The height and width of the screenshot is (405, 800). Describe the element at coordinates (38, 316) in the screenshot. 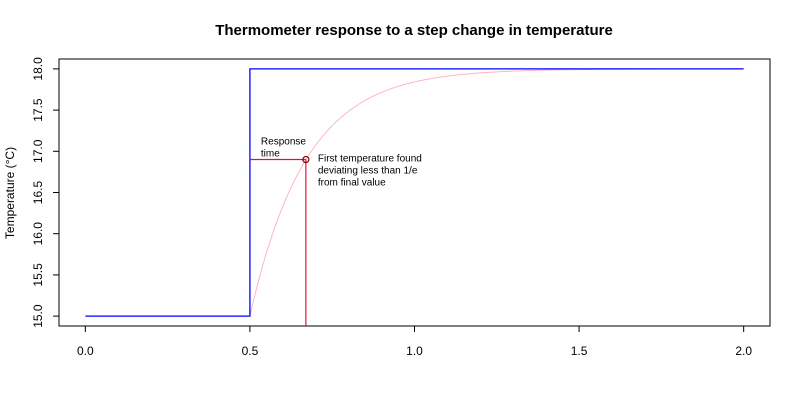

I see `y-tick-label: 15.0` at that location.